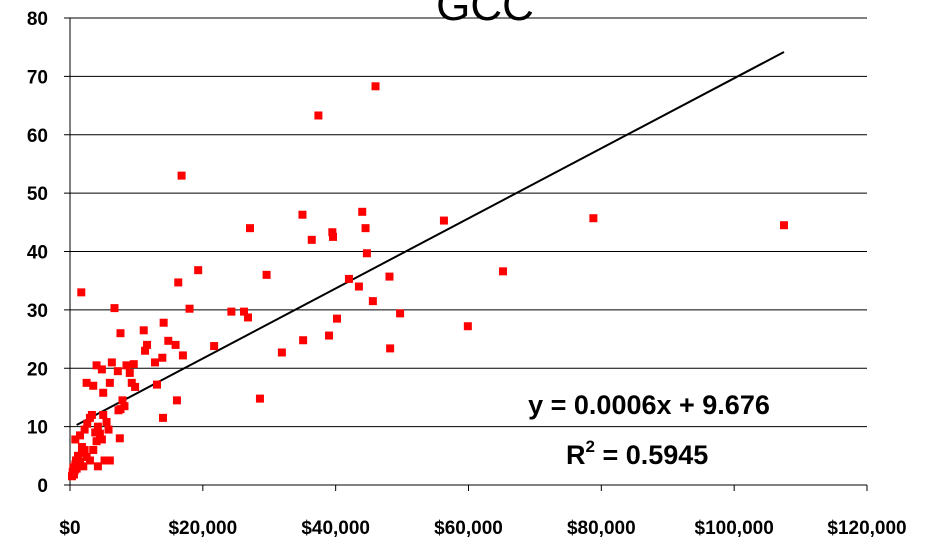 This screenshot has height=540, width=937. Describe the element at coordinates (649, 405) in the screenshot. I see `trendline-equation: y = 0.0006x + 9.676` at that location.